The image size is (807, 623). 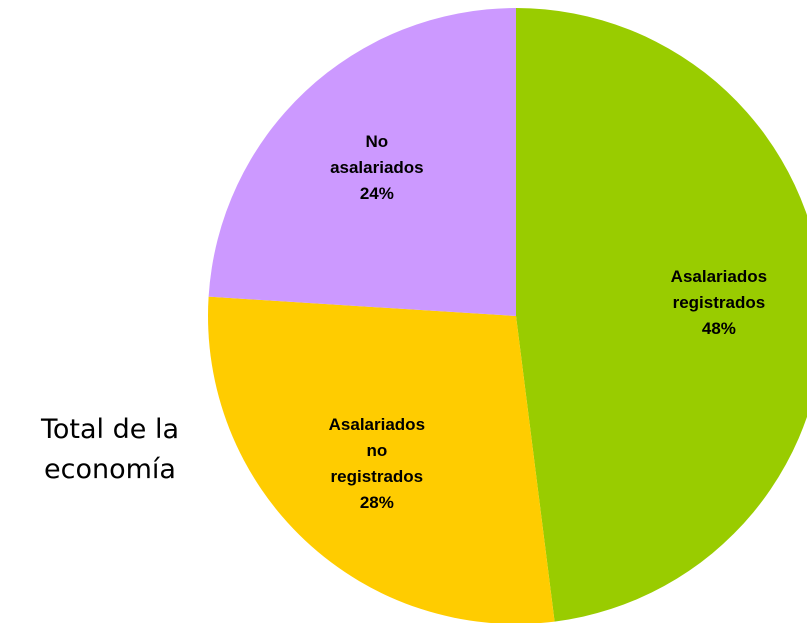 I want to click on slice-value: 48%, so click(x=718, y=329).